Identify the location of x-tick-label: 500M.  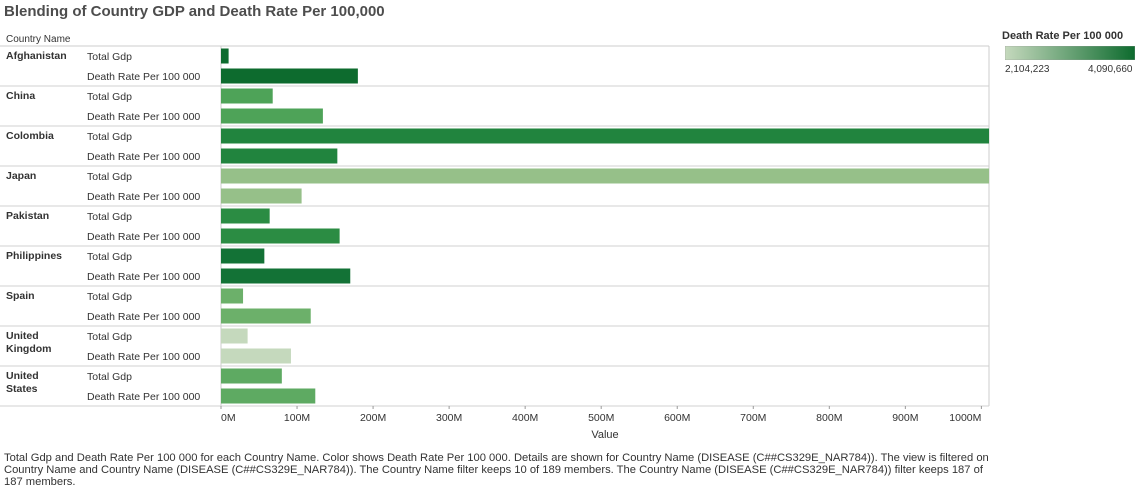
(601, 418).